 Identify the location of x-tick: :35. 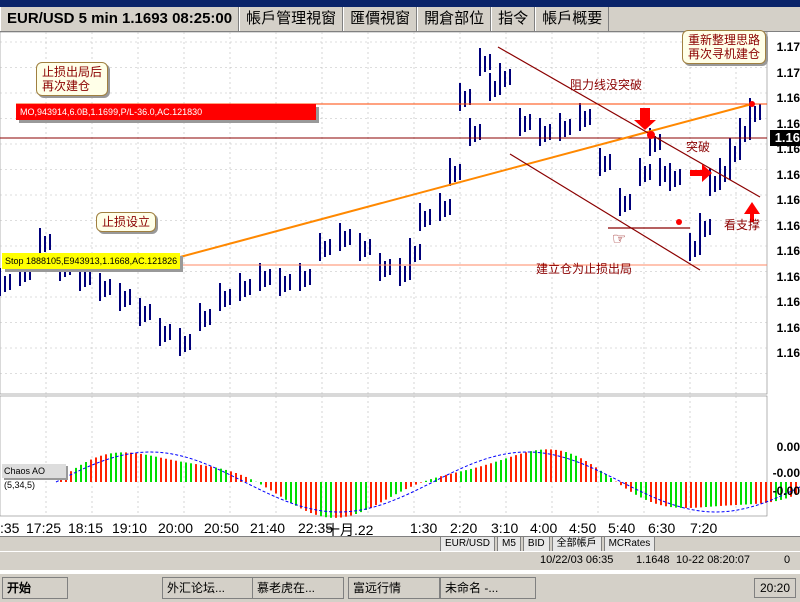
(10, 528).